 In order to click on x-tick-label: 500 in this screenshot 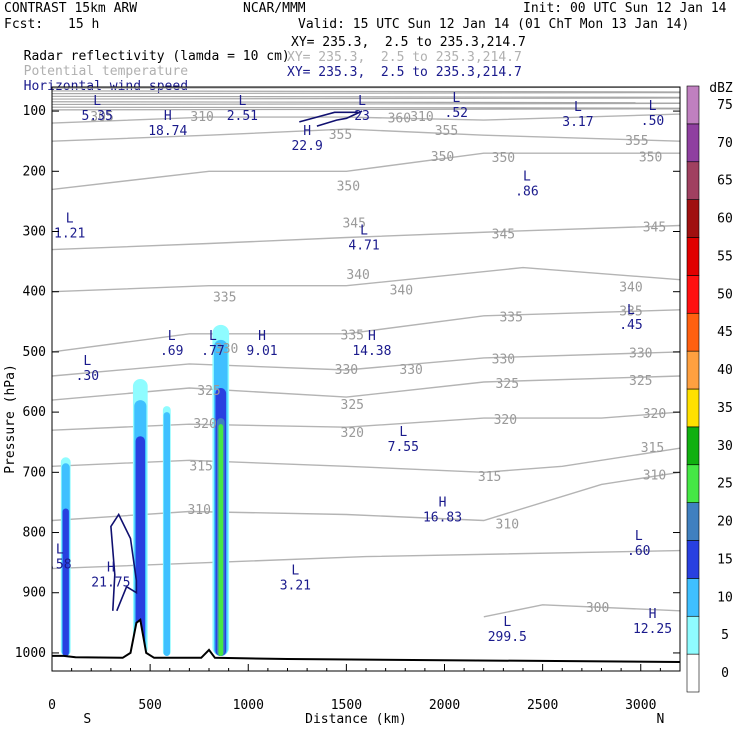, I will do `click(149, 705)`.